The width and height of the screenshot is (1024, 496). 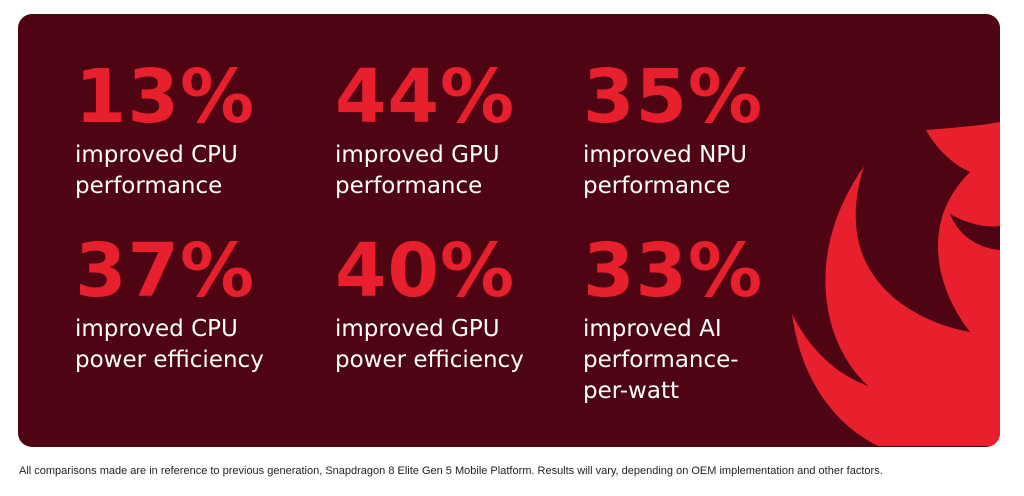 I want to click on stat-cpu-performance: 13% improved CPU performance, so click(x=165, y=131).